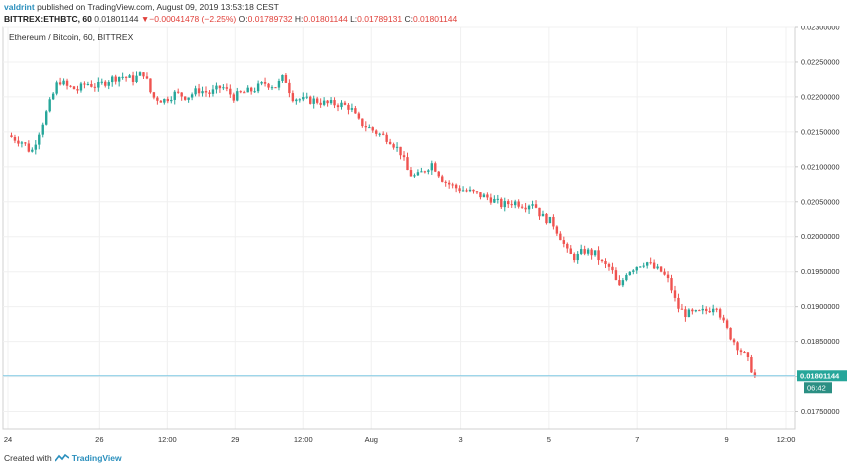 The image size is (850, 469). What do you see at coordinates (399, 436) in the screenshot?
I see `time-axis: 24 26 12:00 29 12:00 Aug 3 5 7 9 12:00` at bounding box center [399, 436].